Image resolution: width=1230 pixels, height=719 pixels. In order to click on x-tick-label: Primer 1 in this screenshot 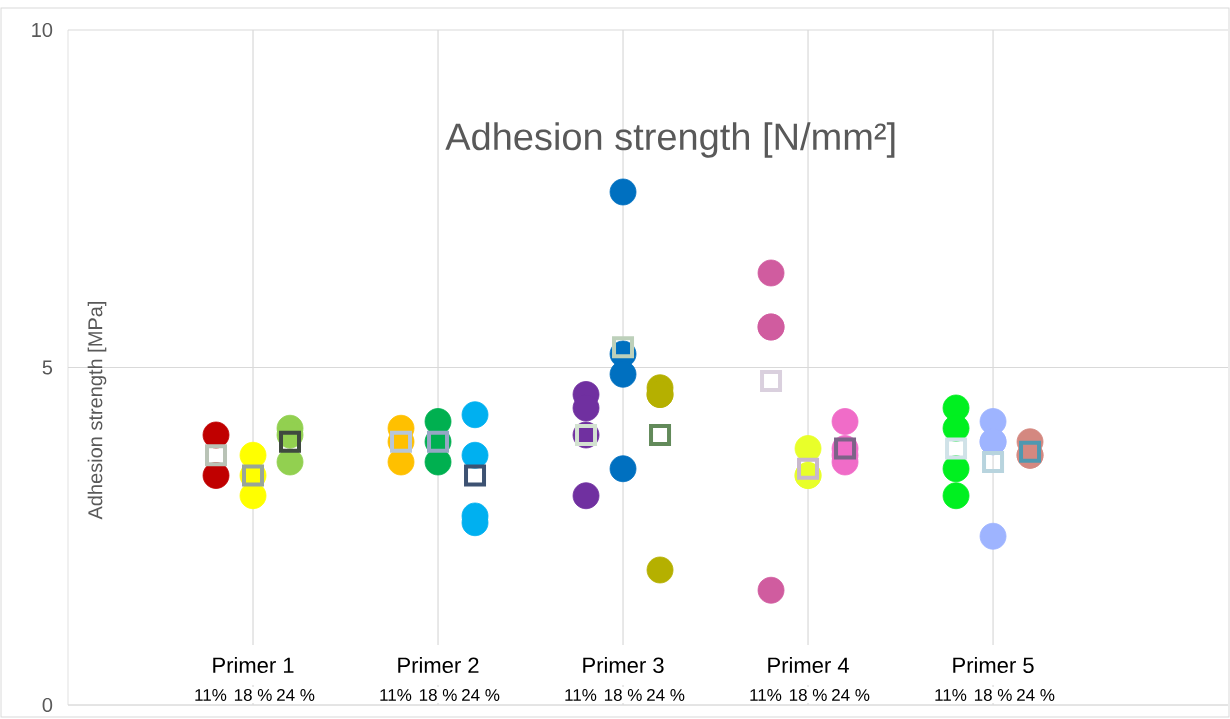, I will do `click(253, 665)`.